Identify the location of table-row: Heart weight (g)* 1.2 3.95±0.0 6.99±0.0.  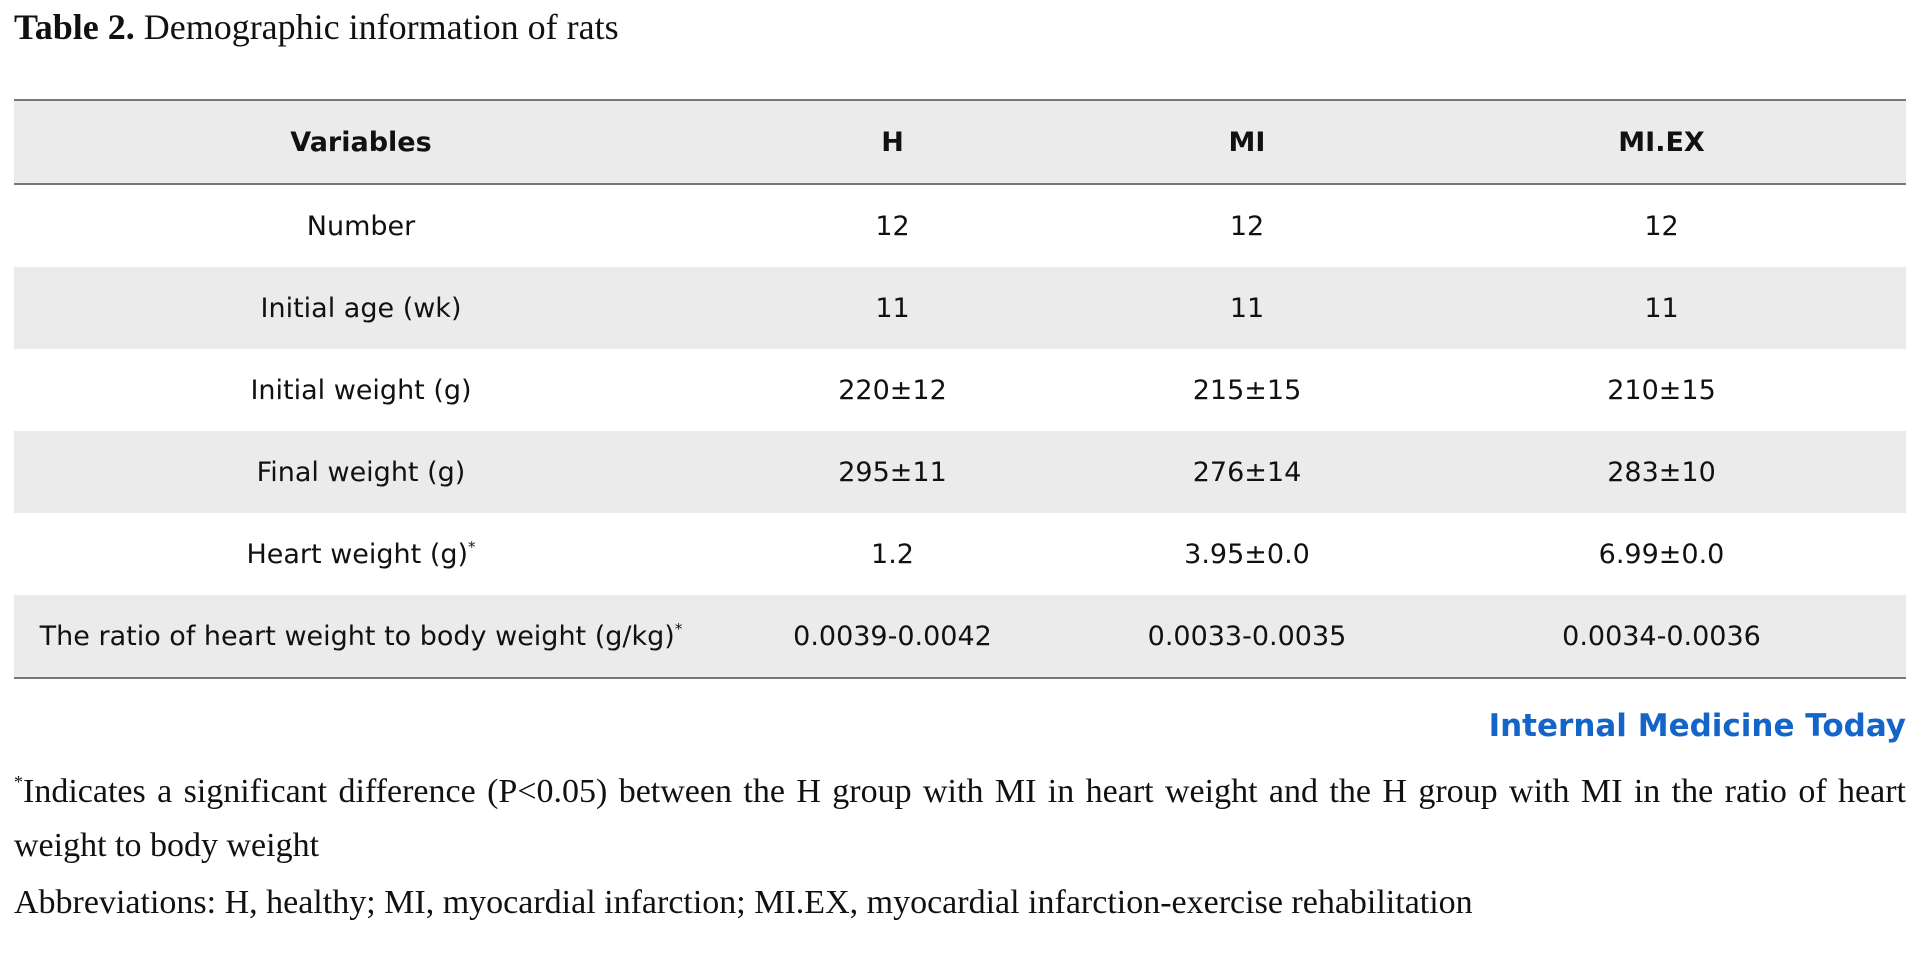
(960, 554).